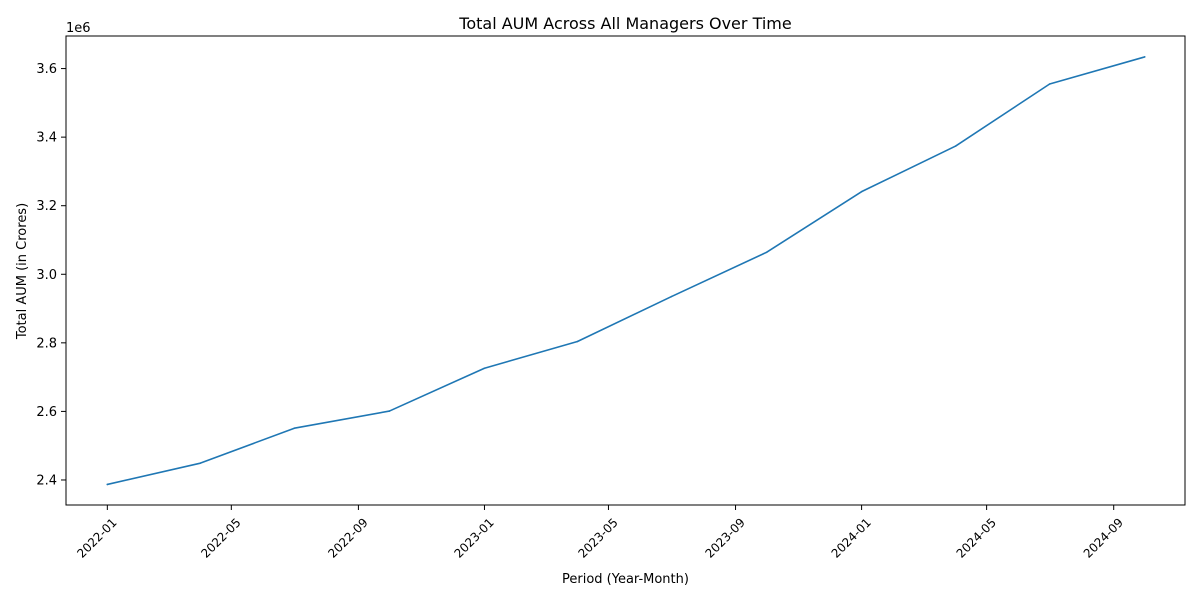 Image resolution: width=1200 pixels, height=604 pixels. What do you see at coordinates (46, 275) in the screenshot?
I see `y-tick-label: 3.0` at bounding box center [46, 275].